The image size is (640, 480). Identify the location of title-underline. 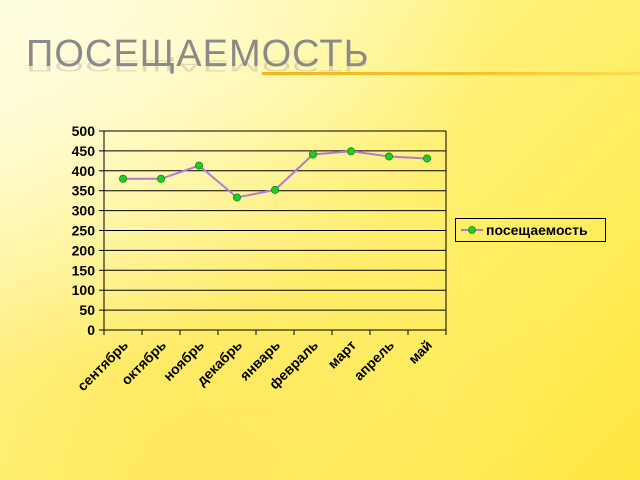
(451, 73).